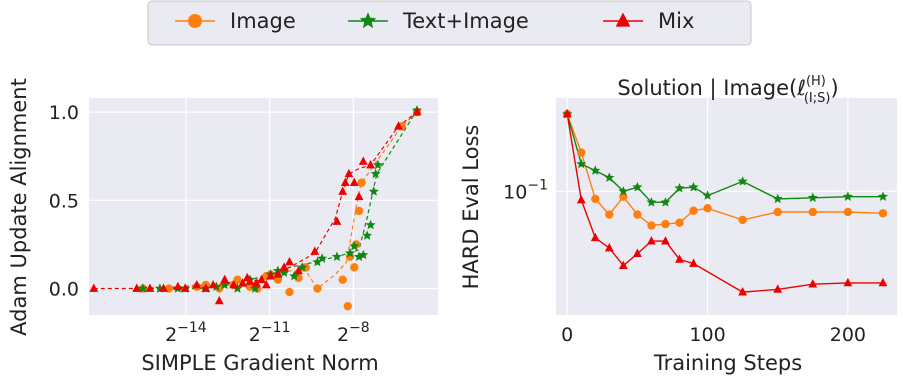 This screenshot has width=903, height=385. I want to click on right-line-image, so click(725, 170).